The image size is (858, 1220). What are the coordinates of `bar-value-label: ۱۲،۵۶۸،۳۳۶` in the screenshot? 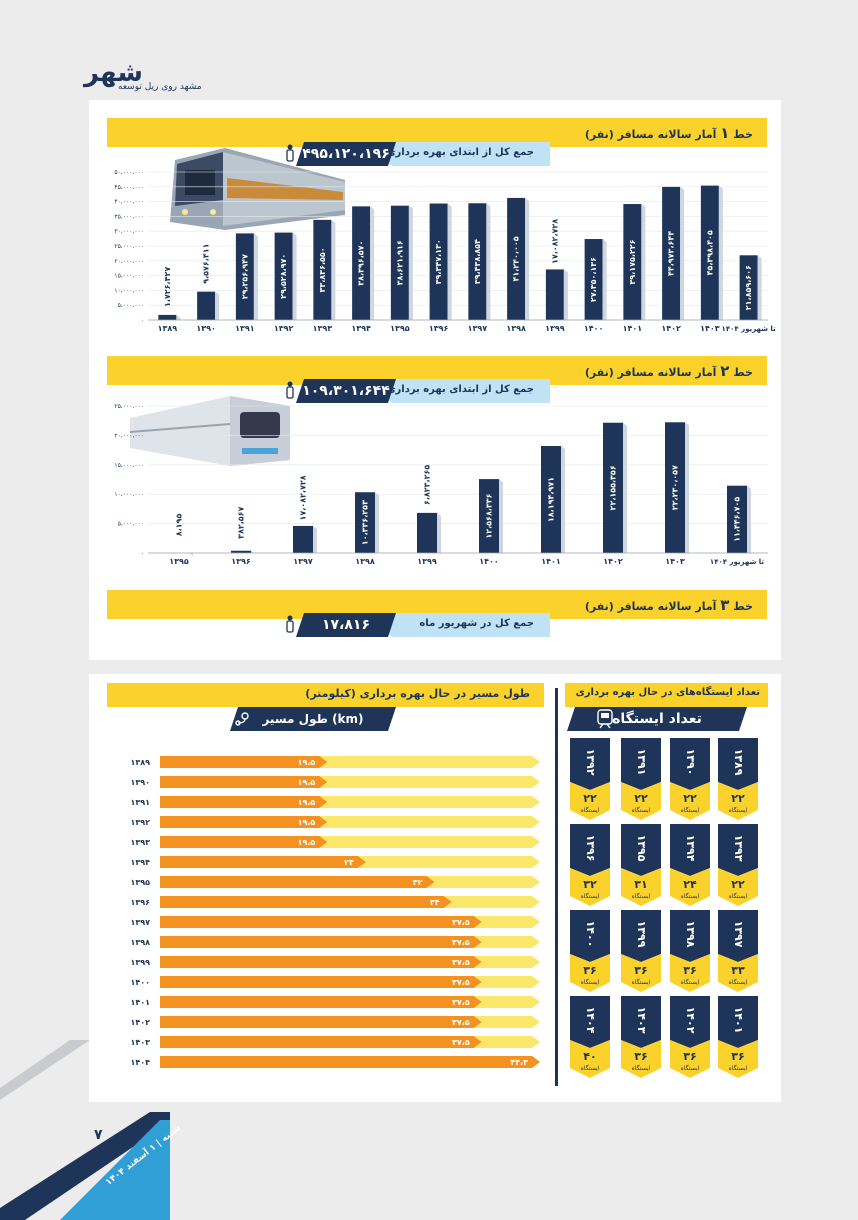 It's located at (489, 515).